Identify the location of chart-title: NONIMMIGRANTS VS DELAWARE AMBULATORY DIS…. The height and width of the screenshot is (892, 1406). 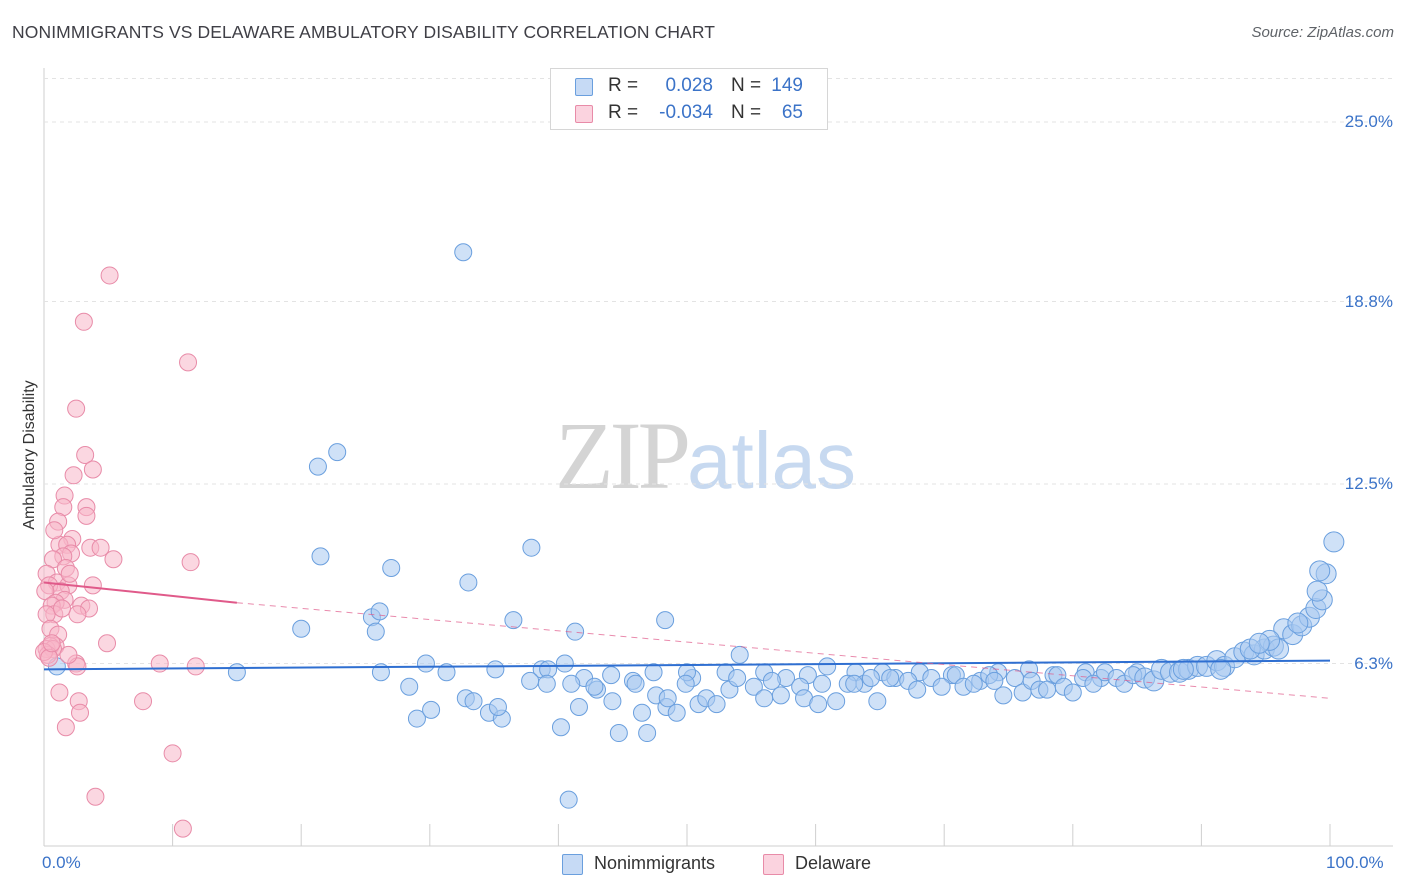
(364, 32).